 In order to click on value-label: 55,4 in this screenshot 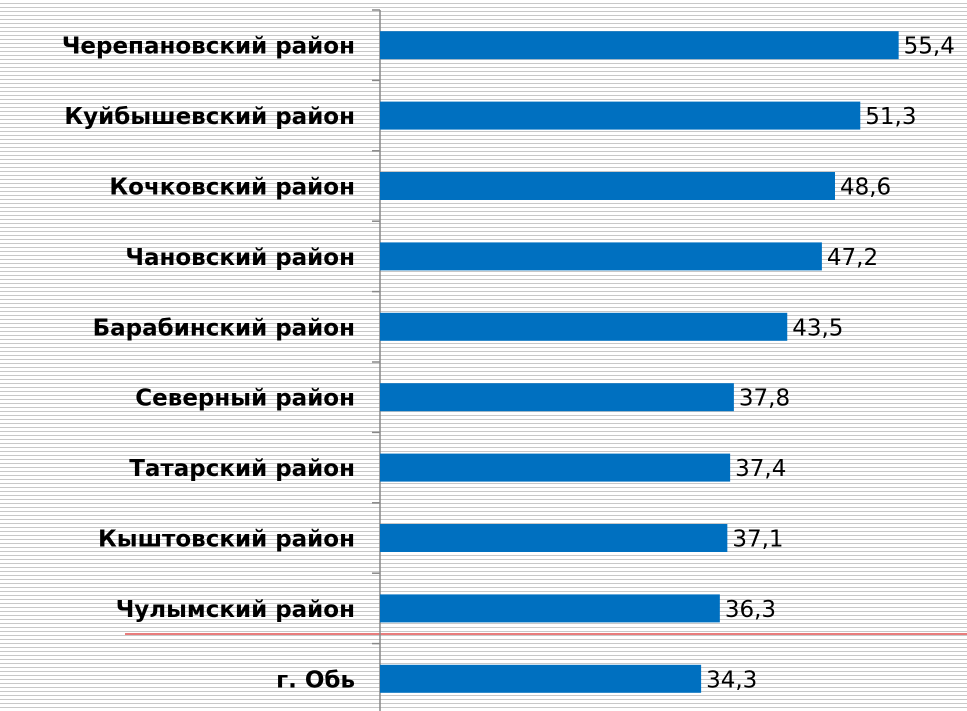, I will do `click(929, 47)`.